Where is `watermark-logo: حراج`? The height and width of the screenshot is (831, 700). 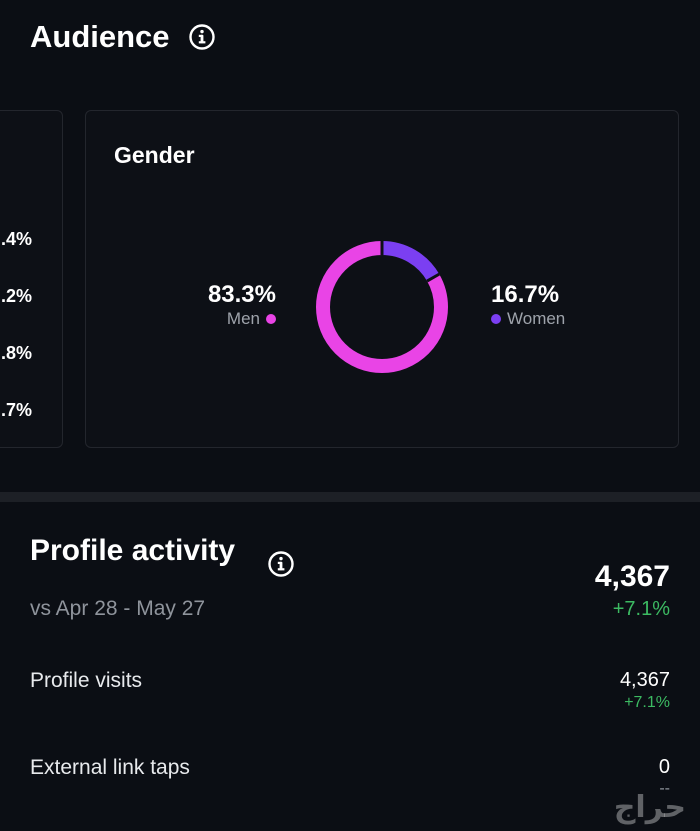
watermark-logo: حراج is located at coordinates (649, 807).